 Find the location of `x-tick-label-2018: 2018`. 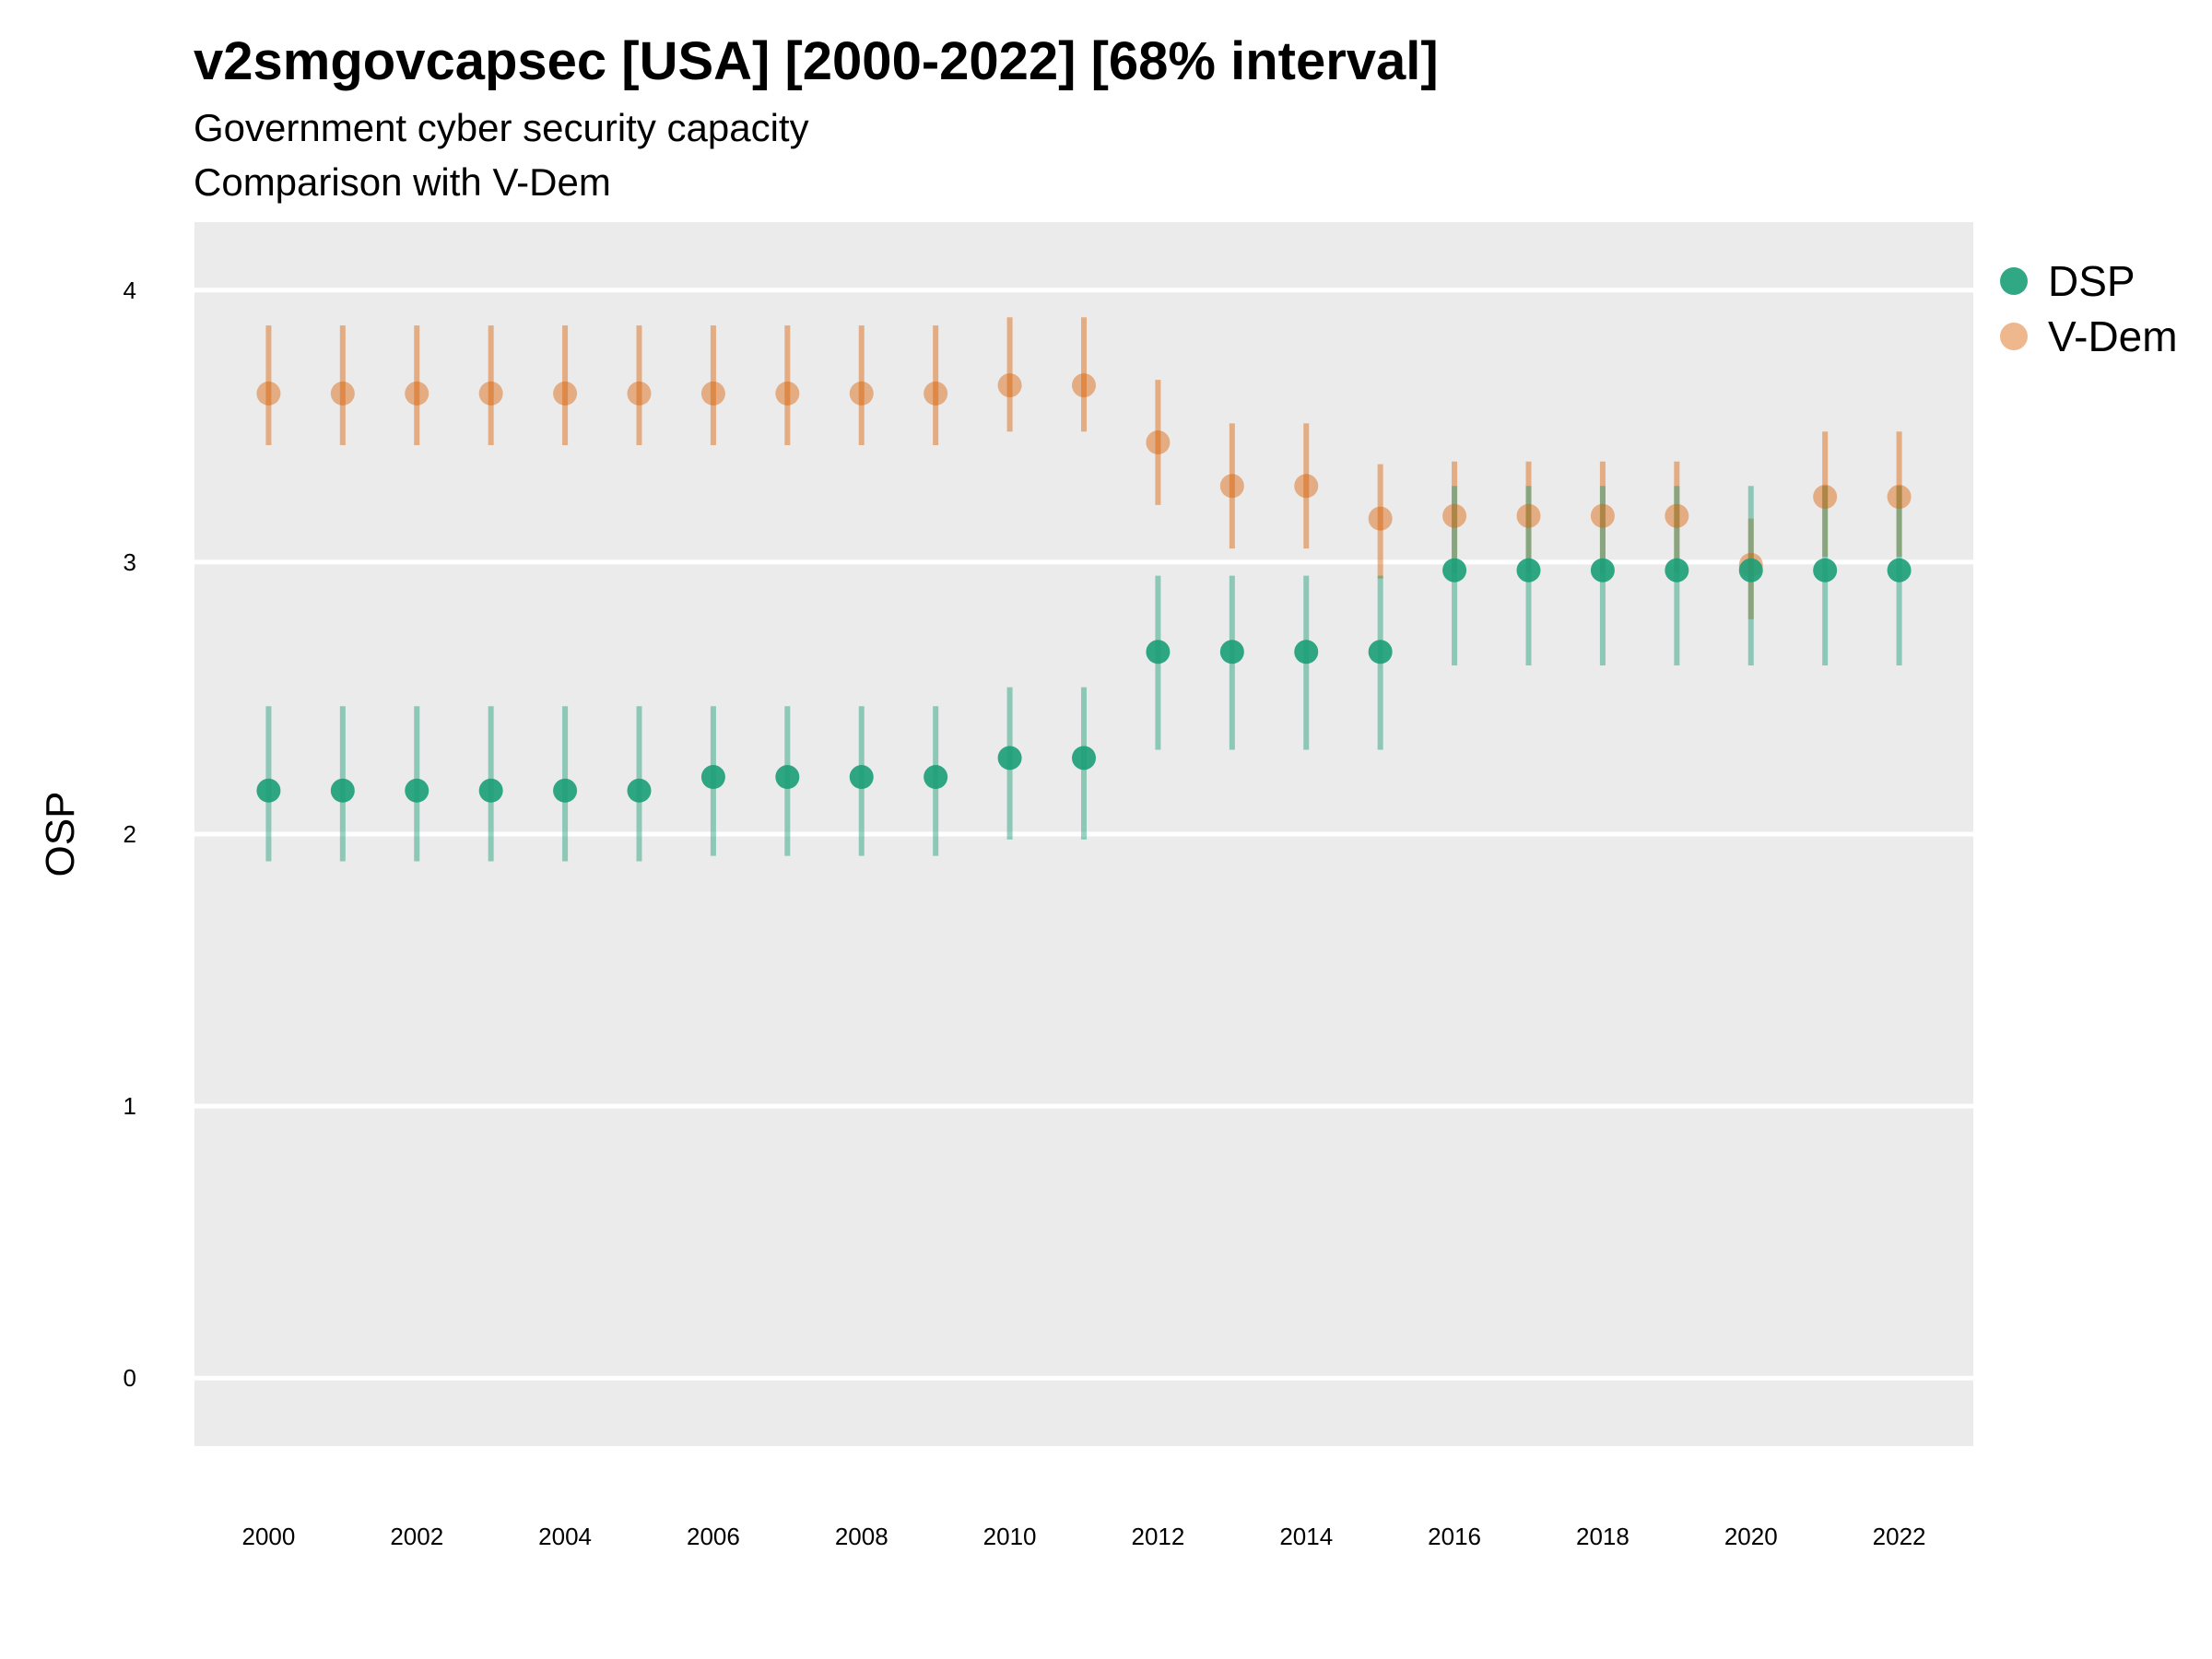

x-tick-label-2018: 2018 is located at coordinates (1603, 1536).